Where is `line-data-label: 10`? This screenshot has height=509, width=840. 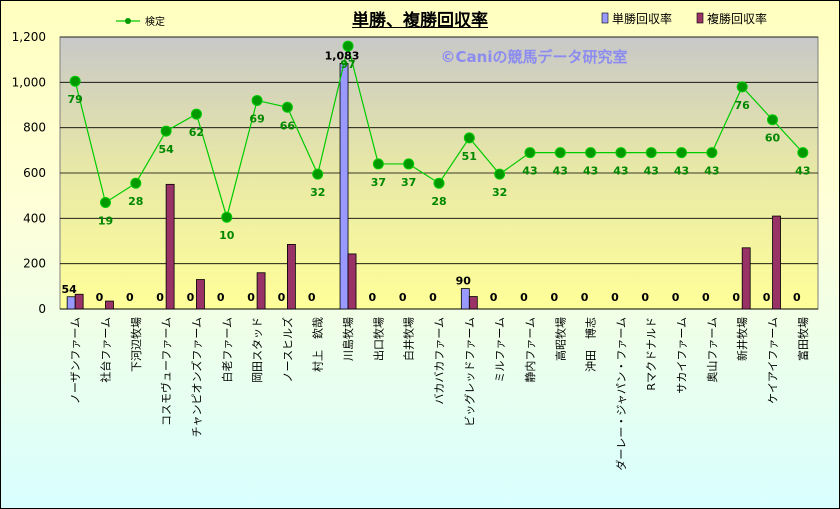 line-data-label: 10 is located at coordinates (227, 235).